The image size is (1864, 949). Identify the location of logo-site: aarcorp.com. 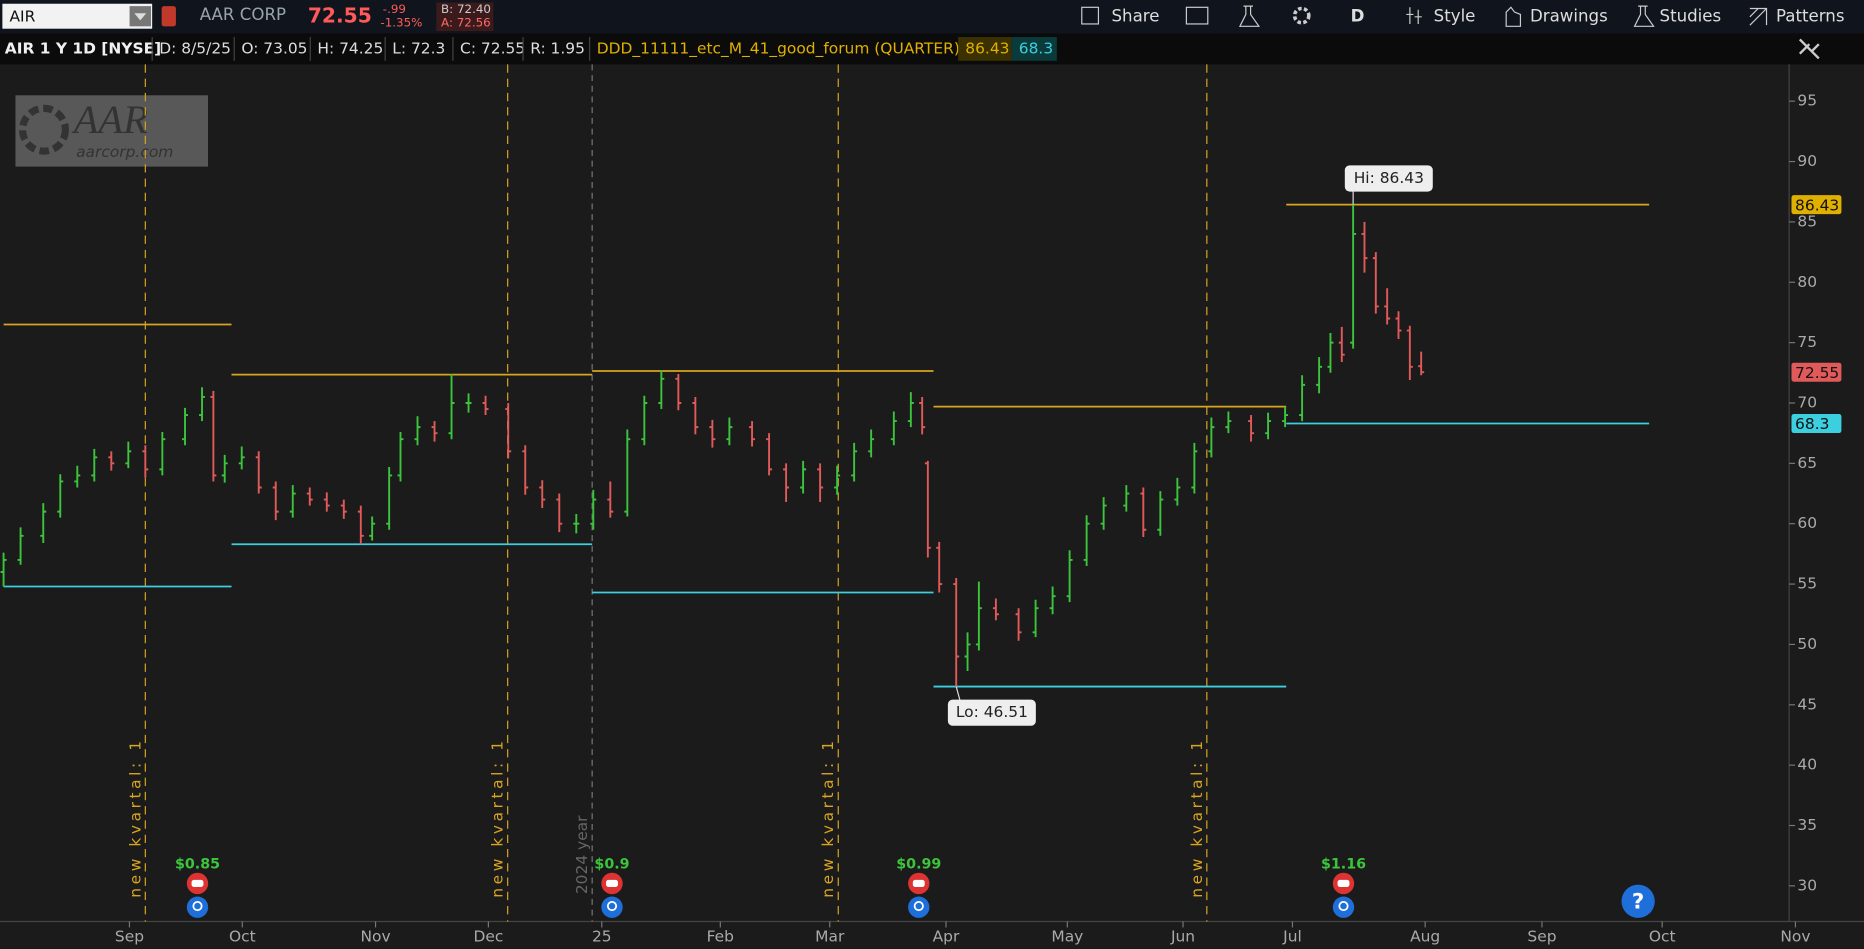
(124, 152).